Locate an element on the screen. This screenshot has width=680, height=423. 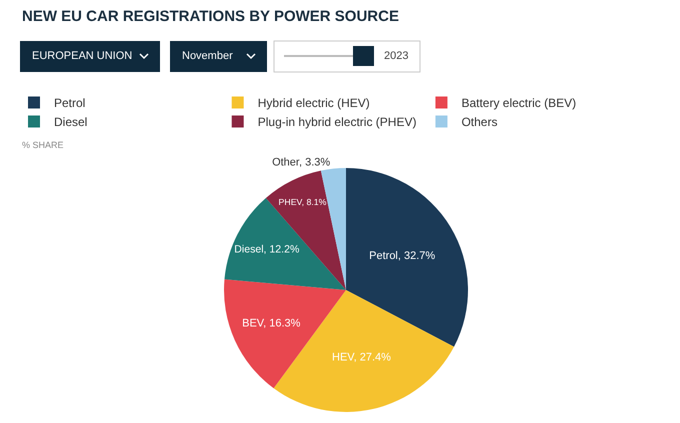
legend-label: Battery electric (BEV) is located at coordinates (518, 103).